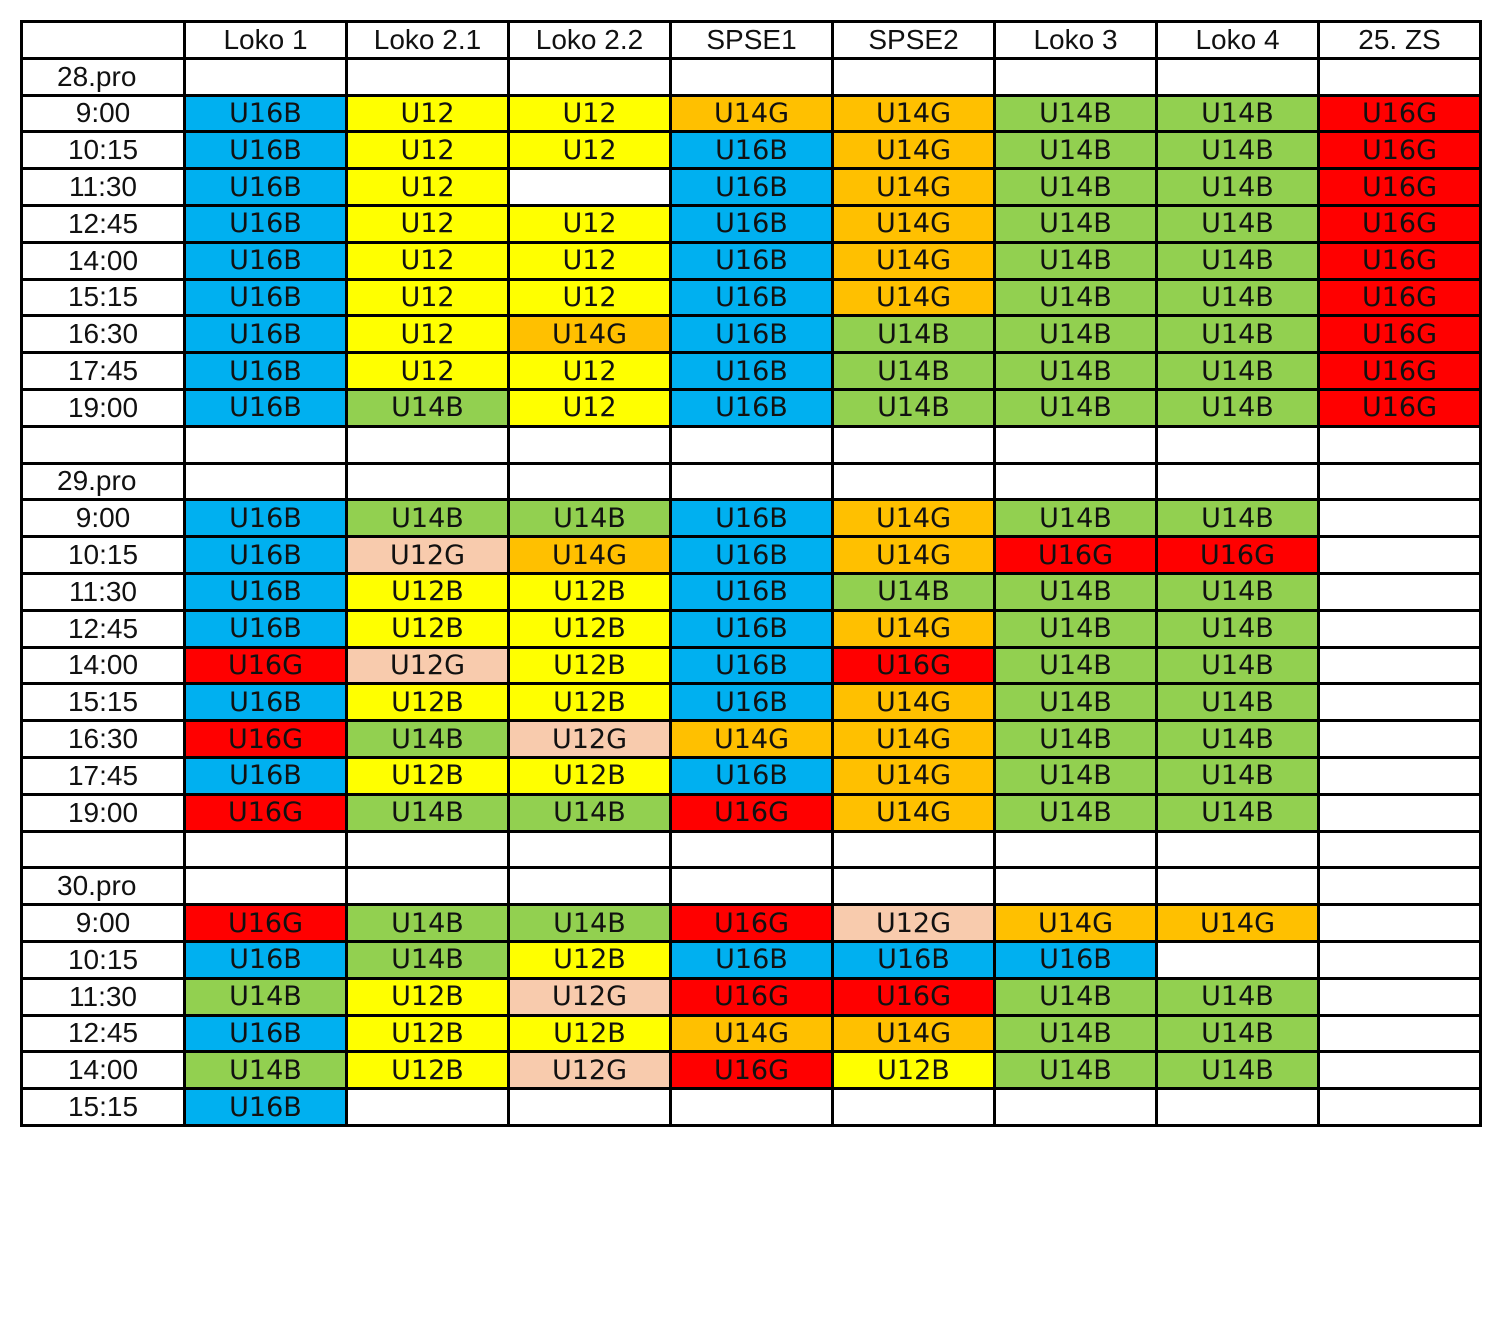  I want to click on time-slot-row: 17:45 U16B U12 U12 U16B U14B U14B U14B U16G, so click(751, 371).